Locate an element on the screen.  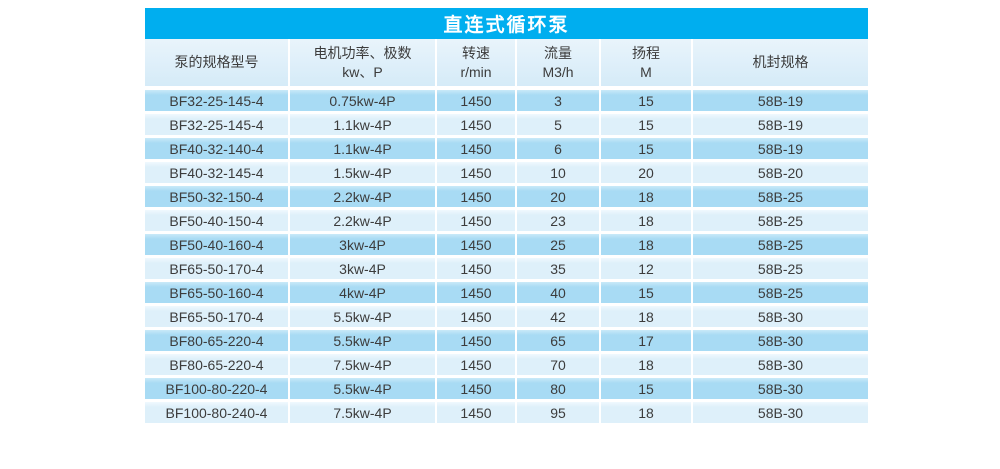
table-cell: 6 is located at coordinates (559, 148).